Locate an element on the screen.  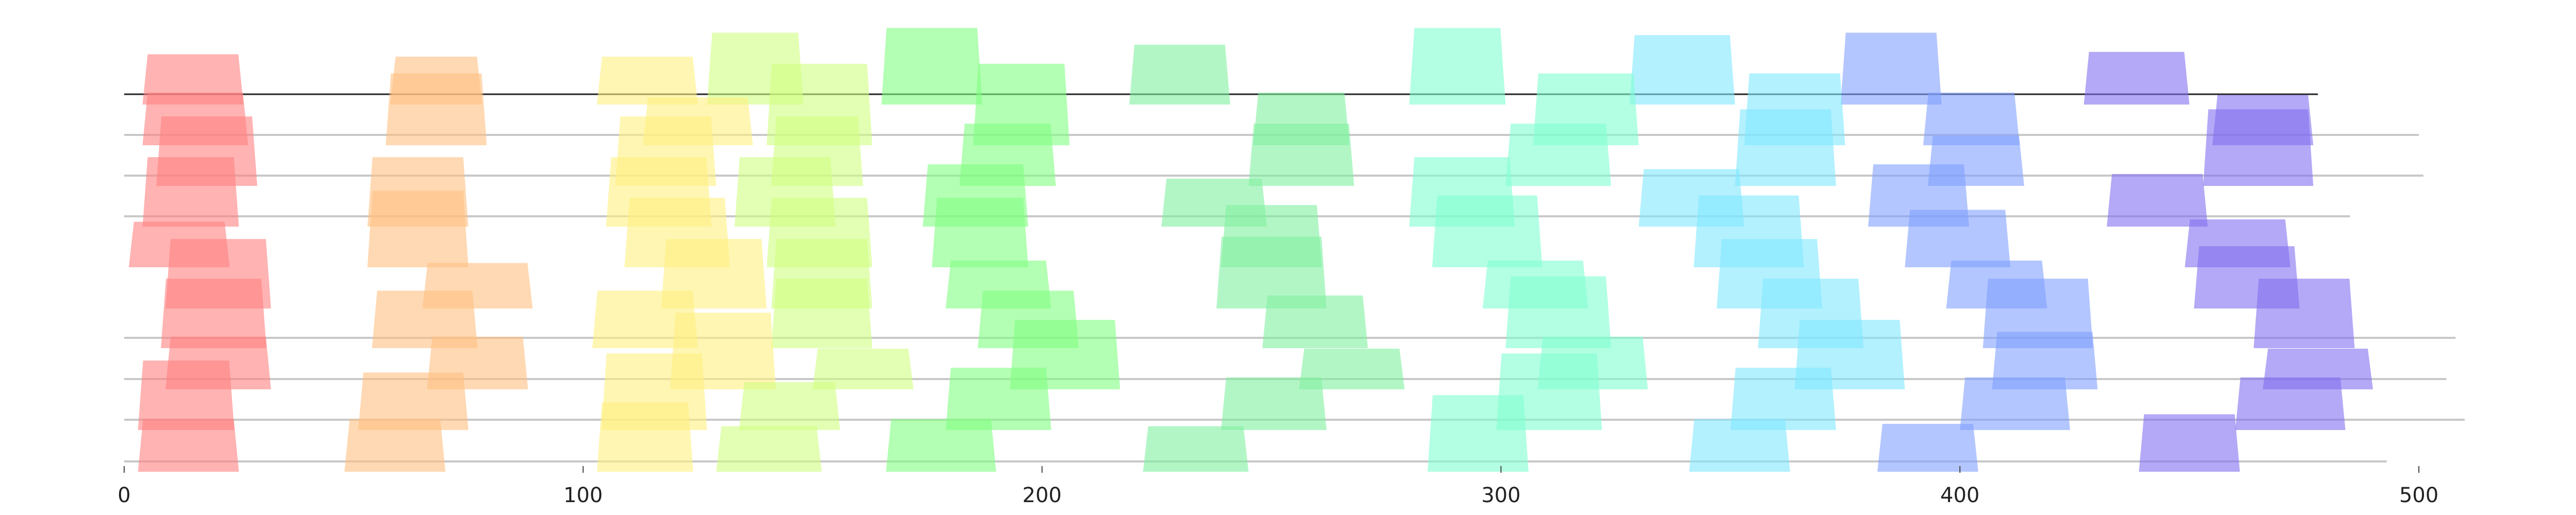
x-tick-label: 300 is located at coordinates (1500, 495).